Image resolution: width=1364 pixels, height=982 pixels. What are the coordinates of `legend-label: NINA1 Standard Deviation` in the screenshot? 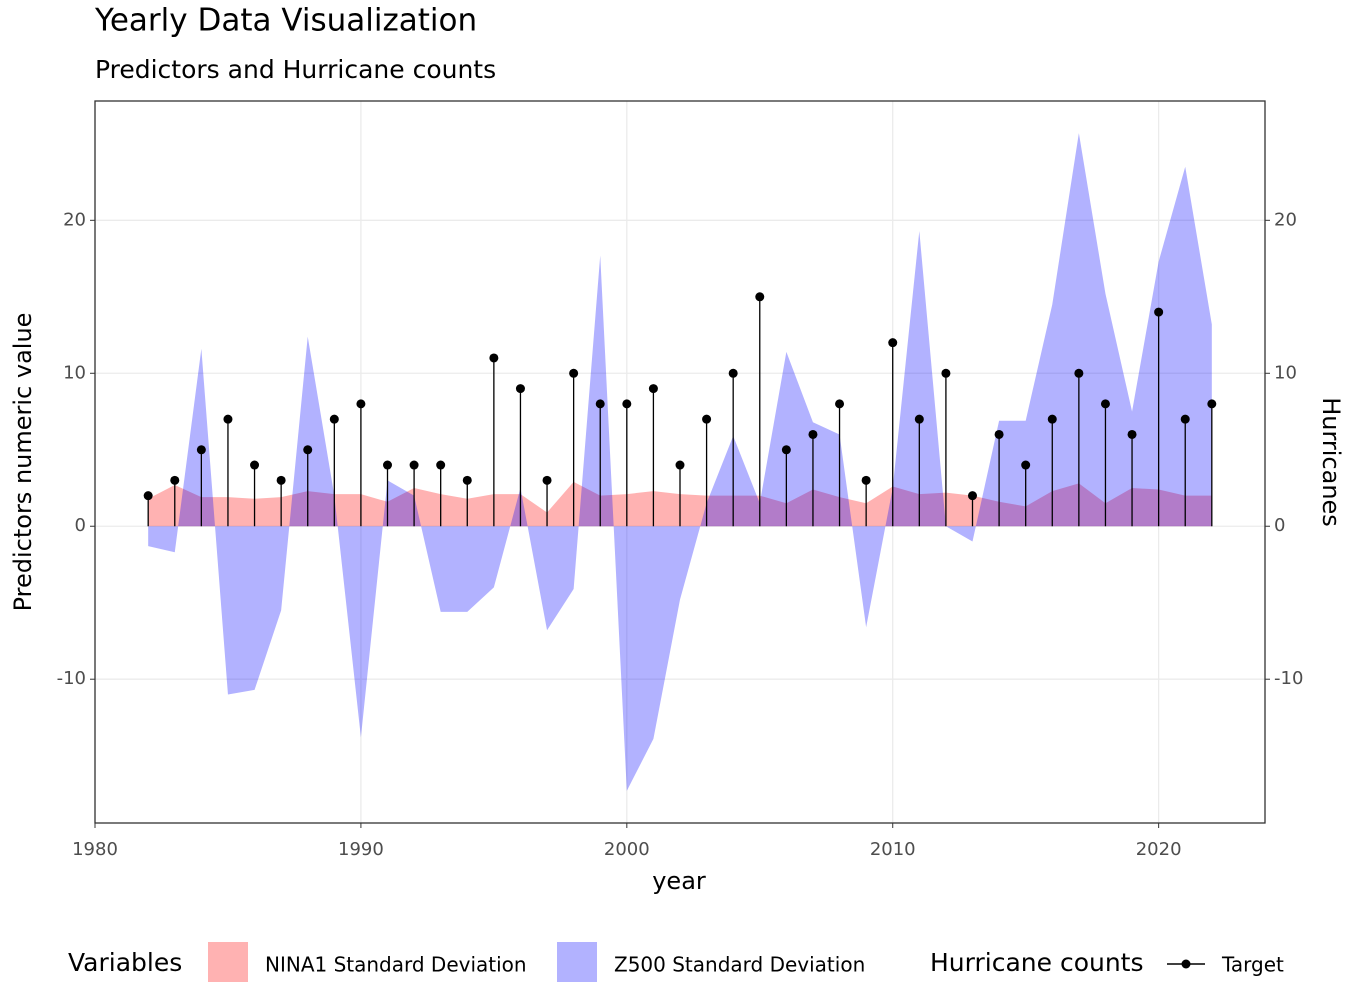 It's located at (396, 965).